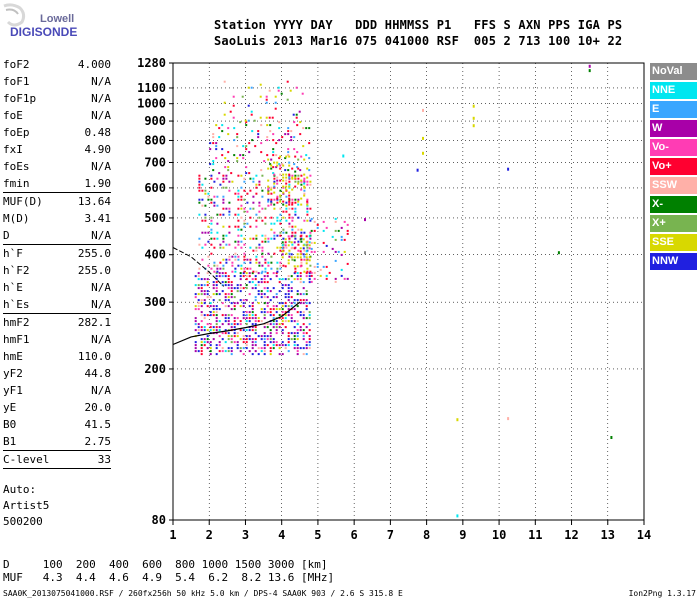 This screenshot has height=600, width=700. Describe the element at coordinates (16, 81) in the screenshot. I see `param-label: foF1` at that location.